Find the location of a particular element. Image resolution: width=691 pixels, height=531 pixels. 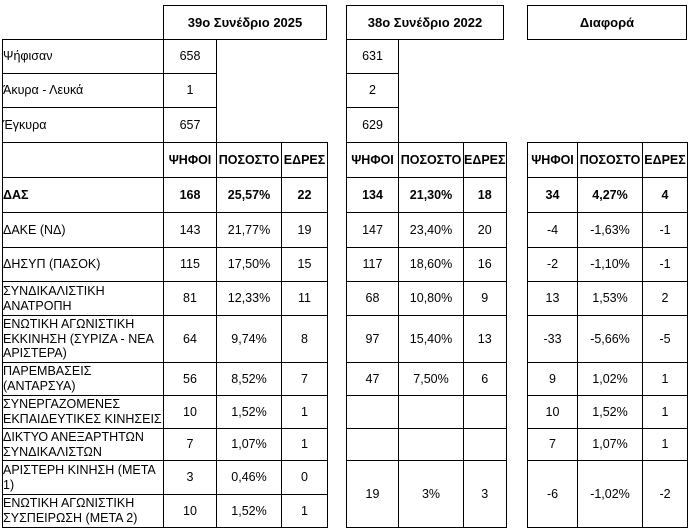

votes-cell: -2 is located at coordinates (552, 264).